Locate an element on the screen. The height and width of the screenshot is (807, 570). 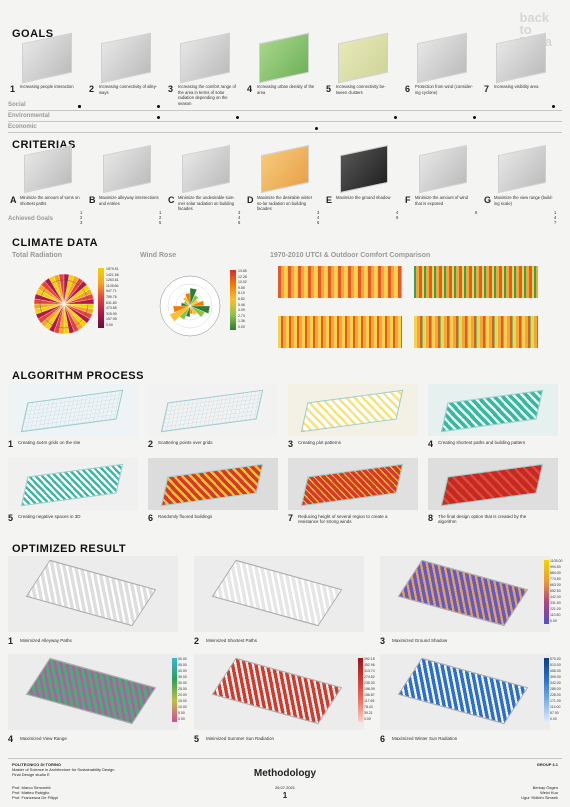
result-legend-label: 10.00 is located at coordinates (182, 707).